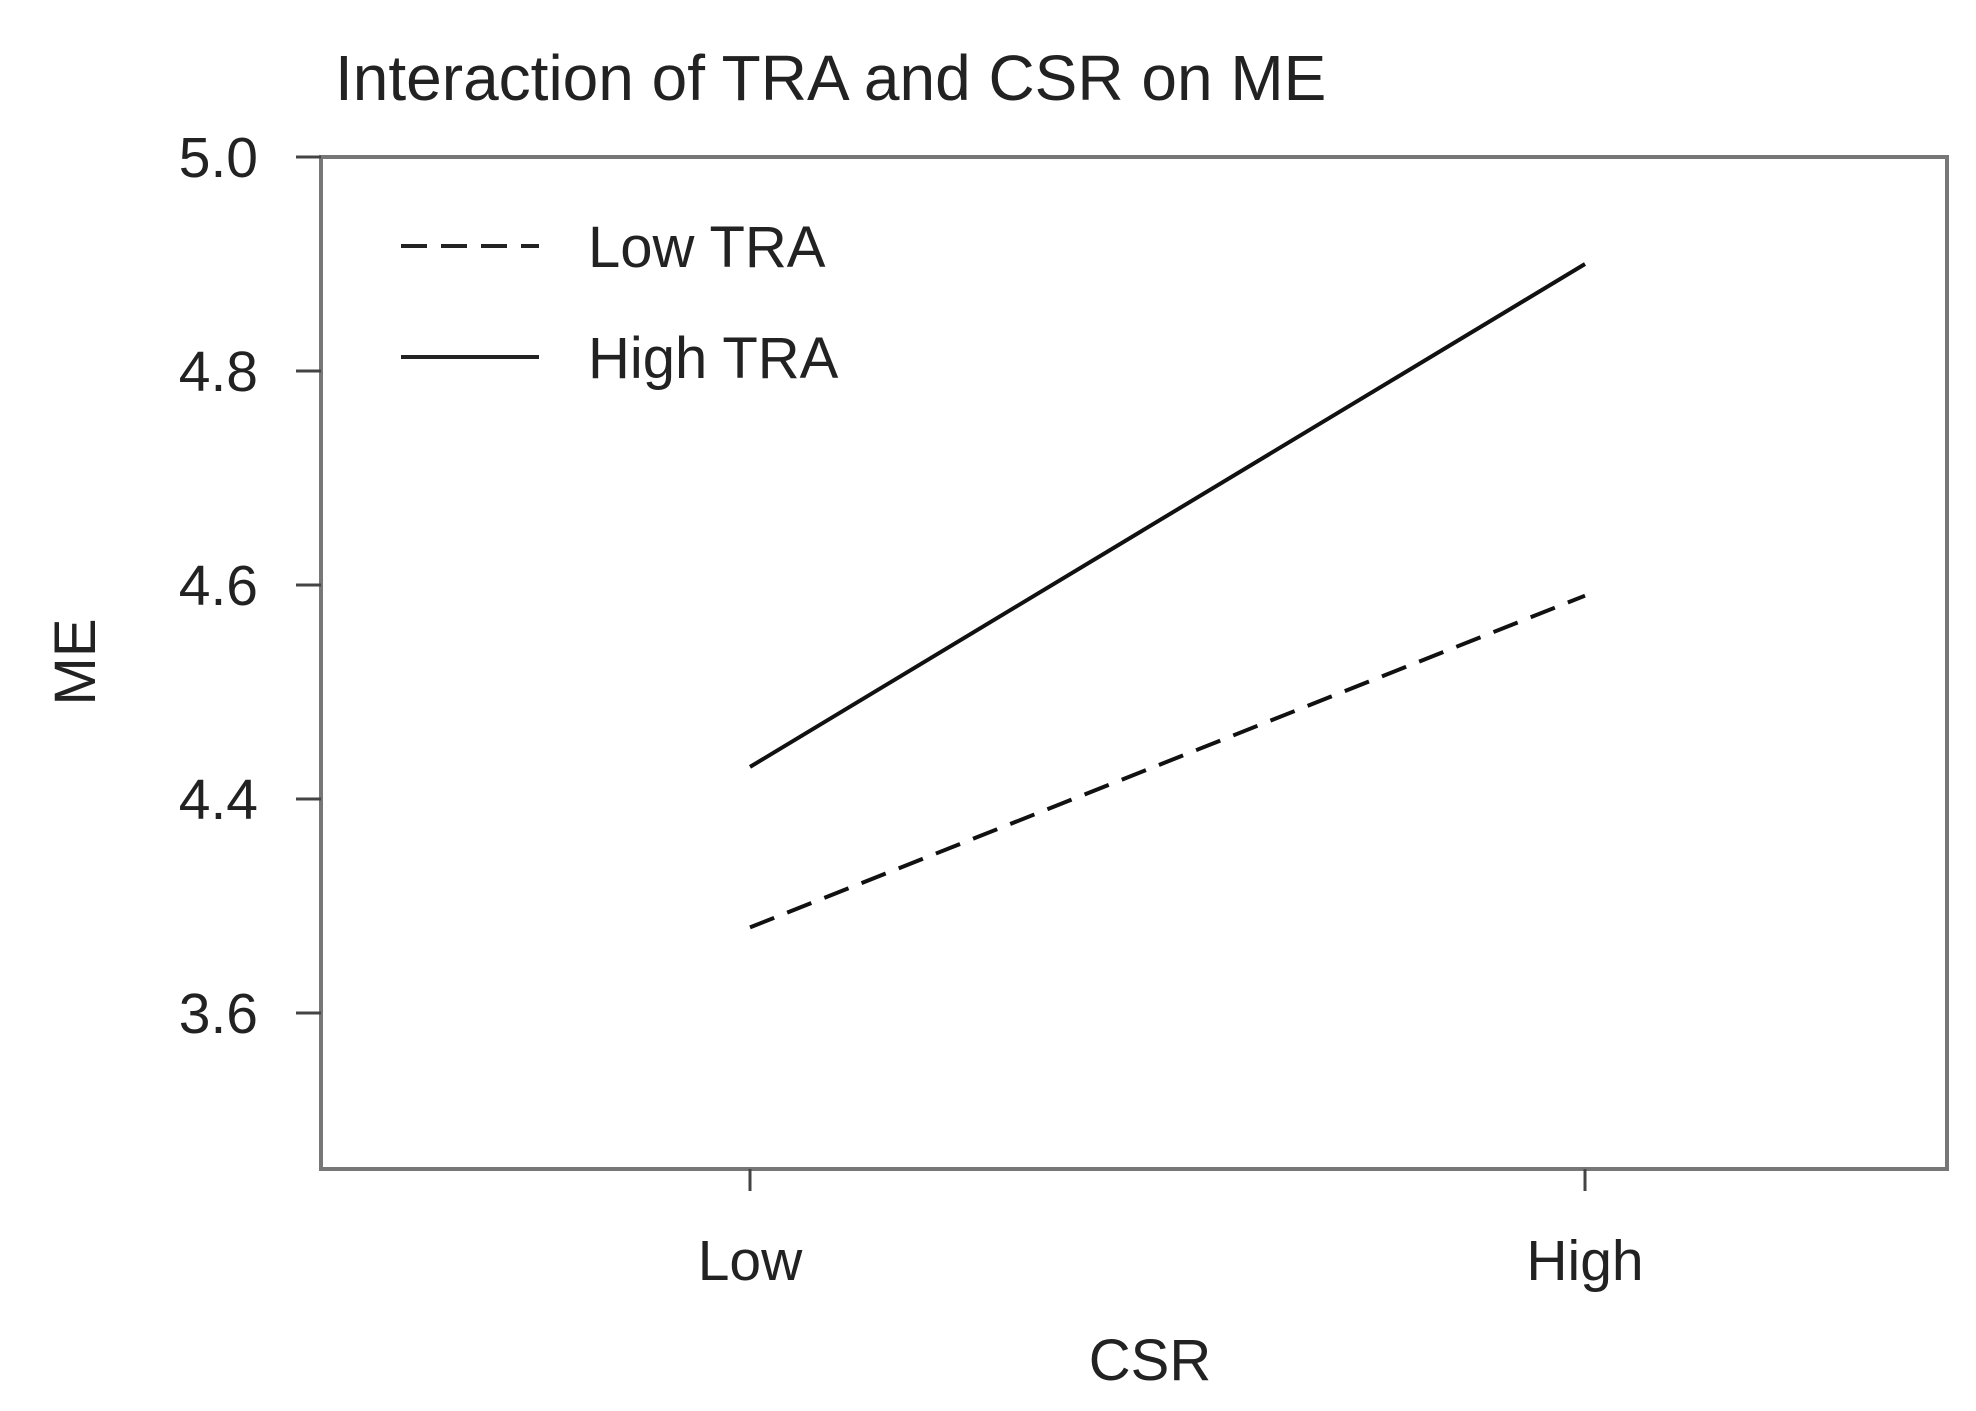 Image resolution: width=1976 pixels, height=1411 pixels. Describe the element at coordinates (218, 372) in the screenshot. I see `y-tick-label: 4.8` at that location.